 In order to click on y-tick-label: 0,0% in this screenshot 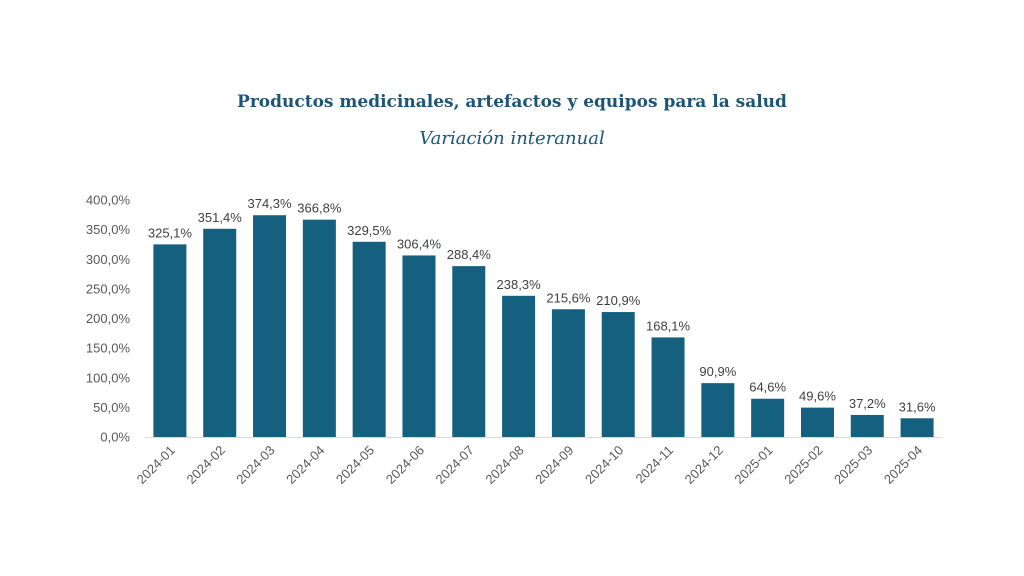, I will do `click(115, 437)`.